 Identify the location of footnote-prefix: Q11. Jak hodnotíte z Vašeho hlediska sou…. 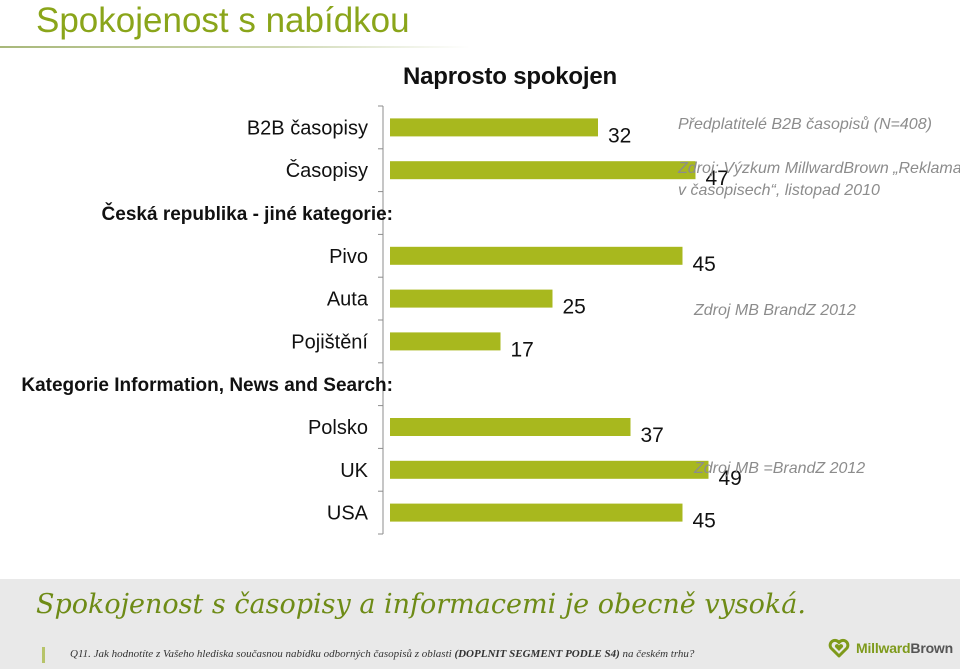
(262, 654).